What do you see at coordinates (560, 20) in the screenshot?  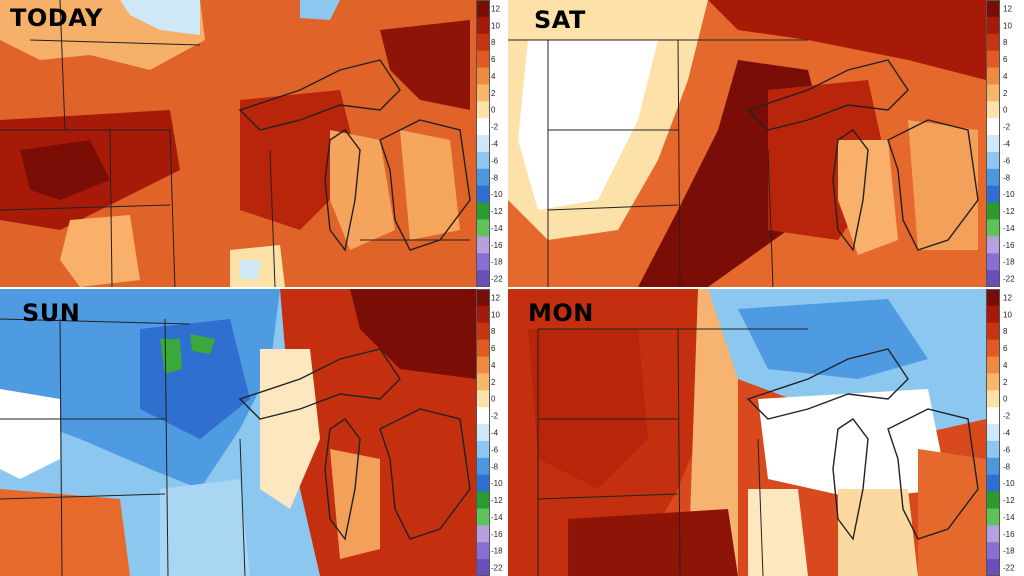 I see `panel-title-sat: SAT` at bounding box center [560, 20].